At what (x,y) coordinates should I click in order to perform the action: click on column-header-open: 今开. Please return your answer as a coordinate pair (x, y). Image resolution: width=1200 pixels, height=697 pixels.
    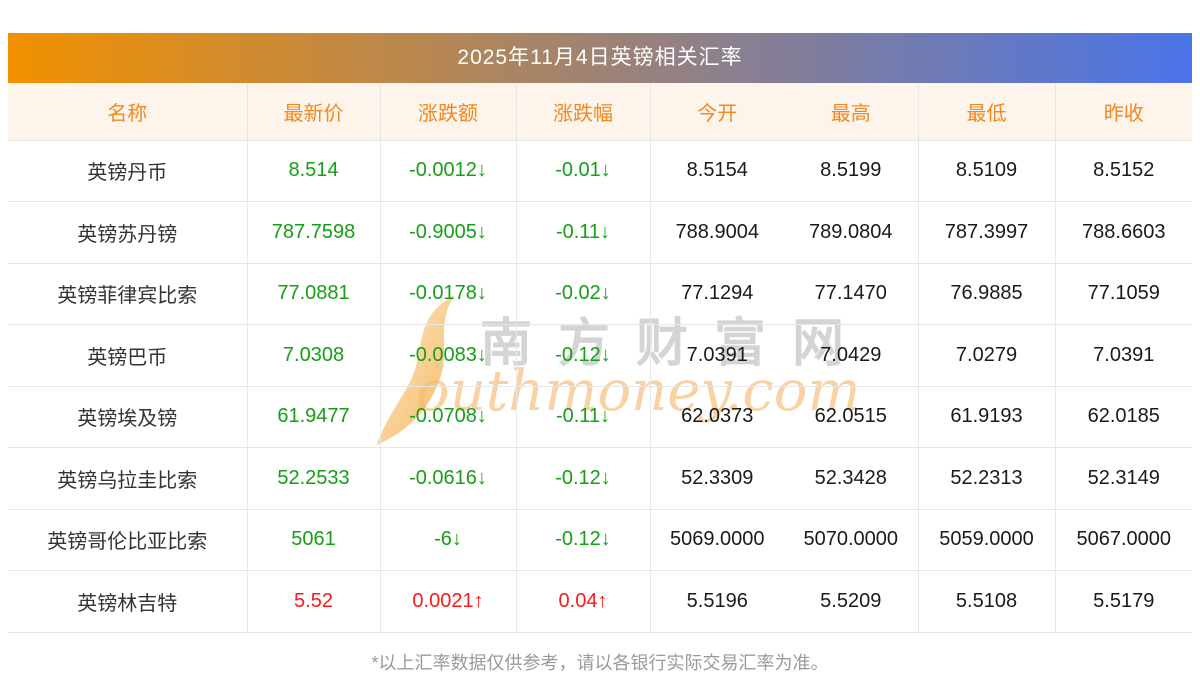
    Looking at the image, I should click on (717, 112).